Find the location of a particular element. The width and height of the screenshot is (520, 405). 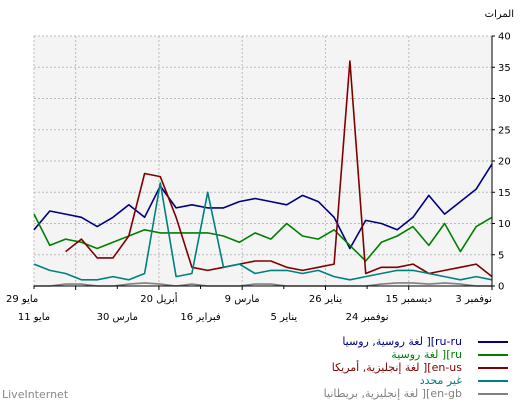

y-tick-label: 15 is located at coordinates (504, 193).